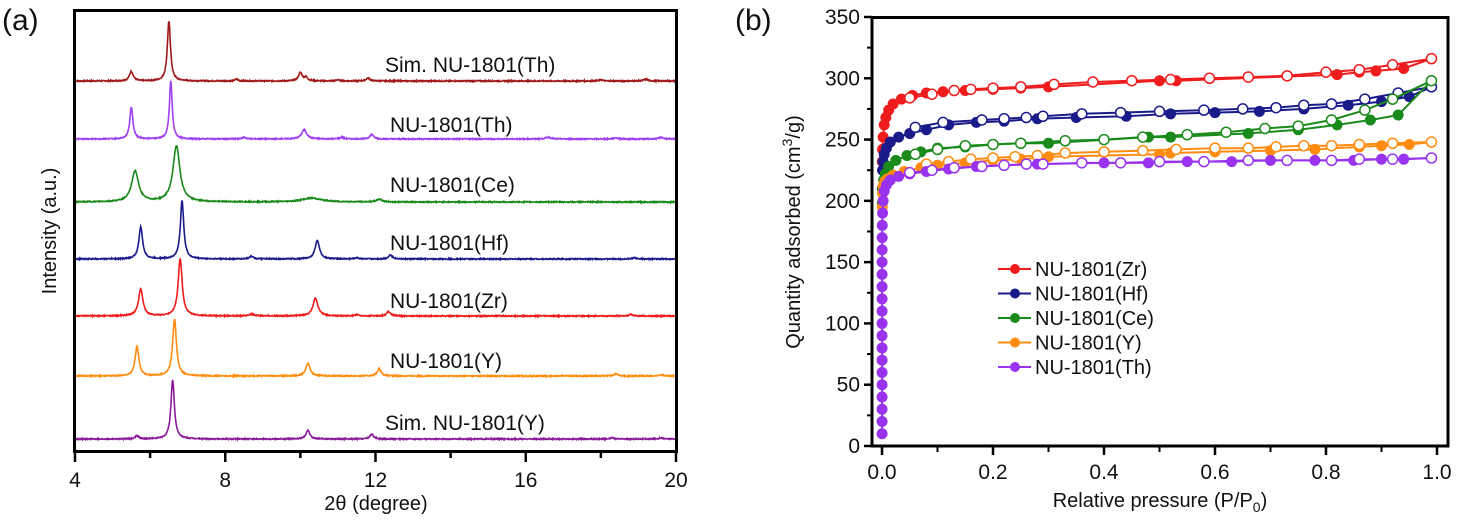  Describe the element at coordinates (446, 361) in the screenshot. I see `trace-label: NU-1801(Y)` at that location.